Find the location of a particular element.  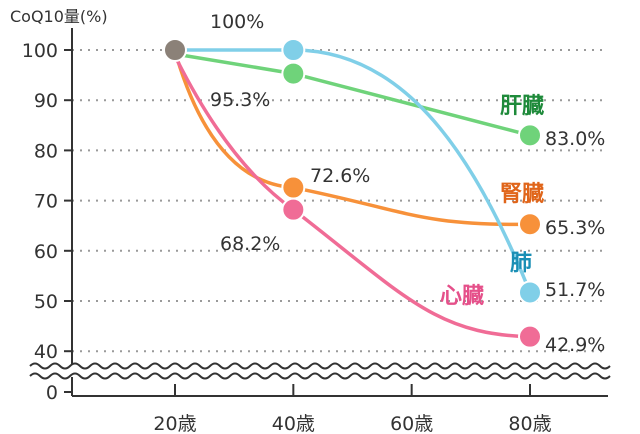

y-tick-label: 40 is located at coordinates (46, 352).